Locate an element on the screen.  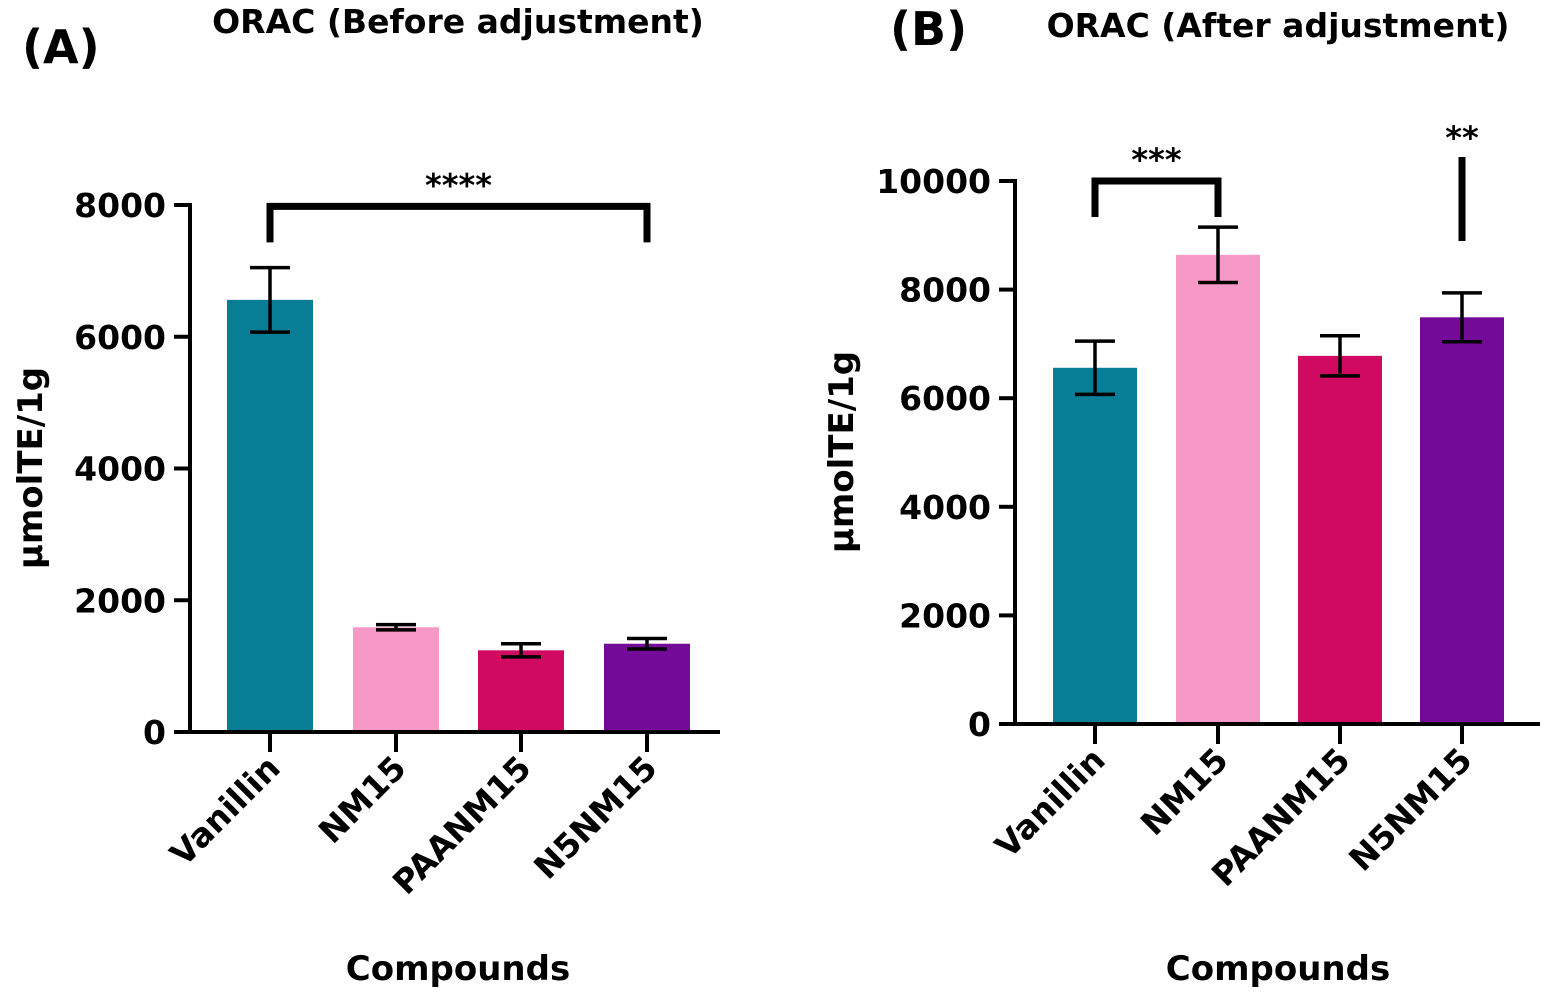
panel-letter: (A) is located at coordinates (61, 47).